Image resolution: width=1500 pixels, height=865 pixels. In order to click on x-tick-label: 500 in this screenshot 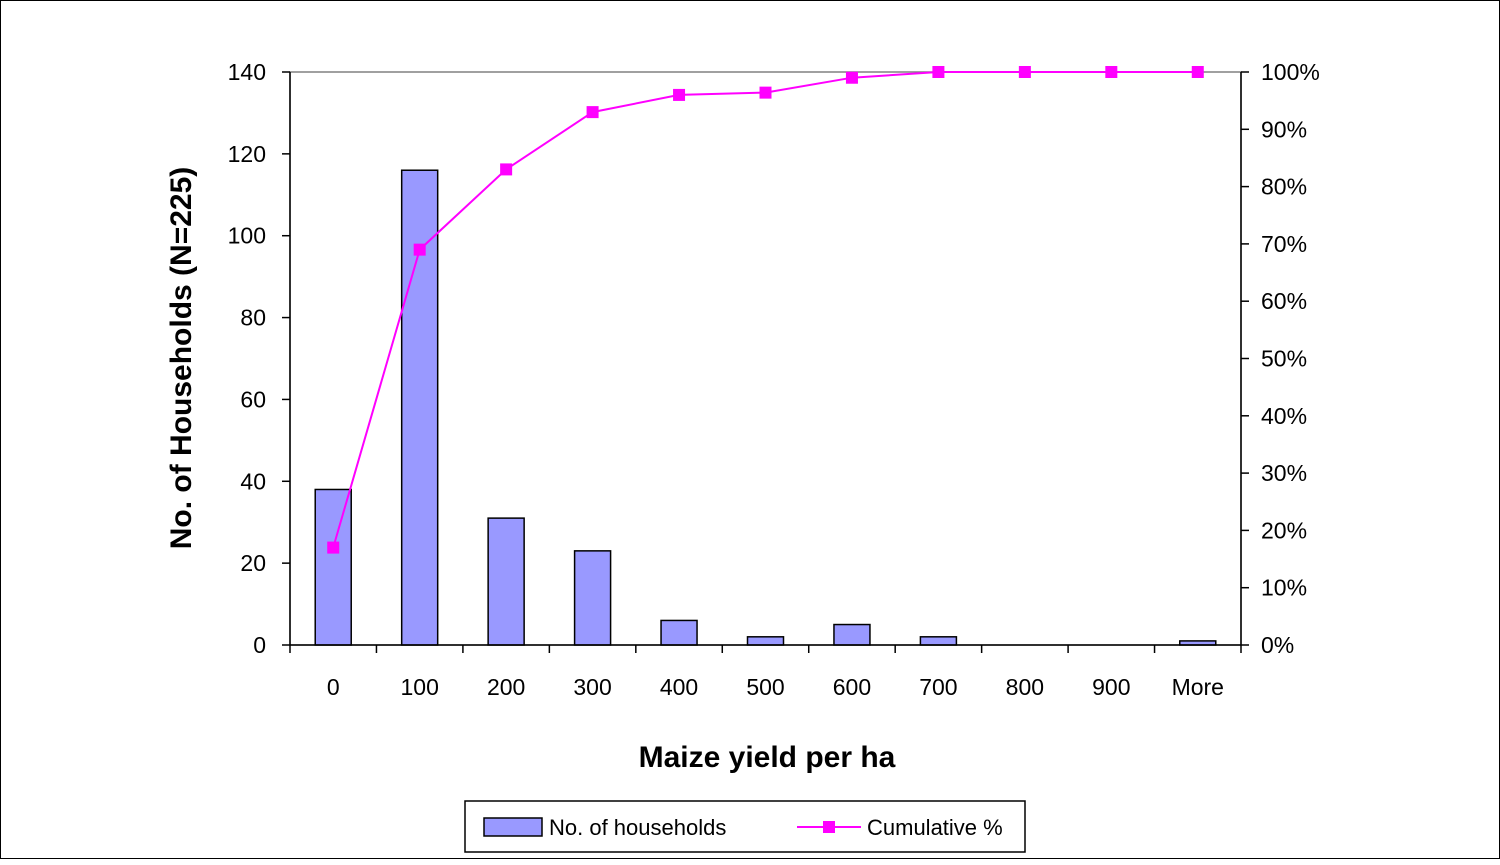, I will do `click(765, 687)`.